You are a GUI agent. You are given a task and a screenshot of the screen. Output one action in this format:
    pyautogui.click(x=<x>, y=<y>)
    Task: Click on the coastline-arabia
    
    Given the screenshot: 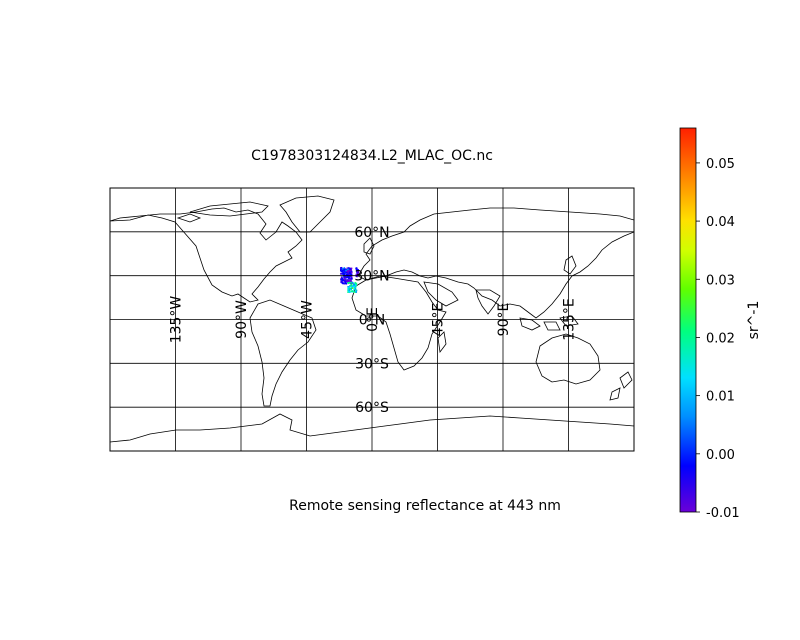 What is the action you would take?
    pyautogui.click(x=441, y=294)
    